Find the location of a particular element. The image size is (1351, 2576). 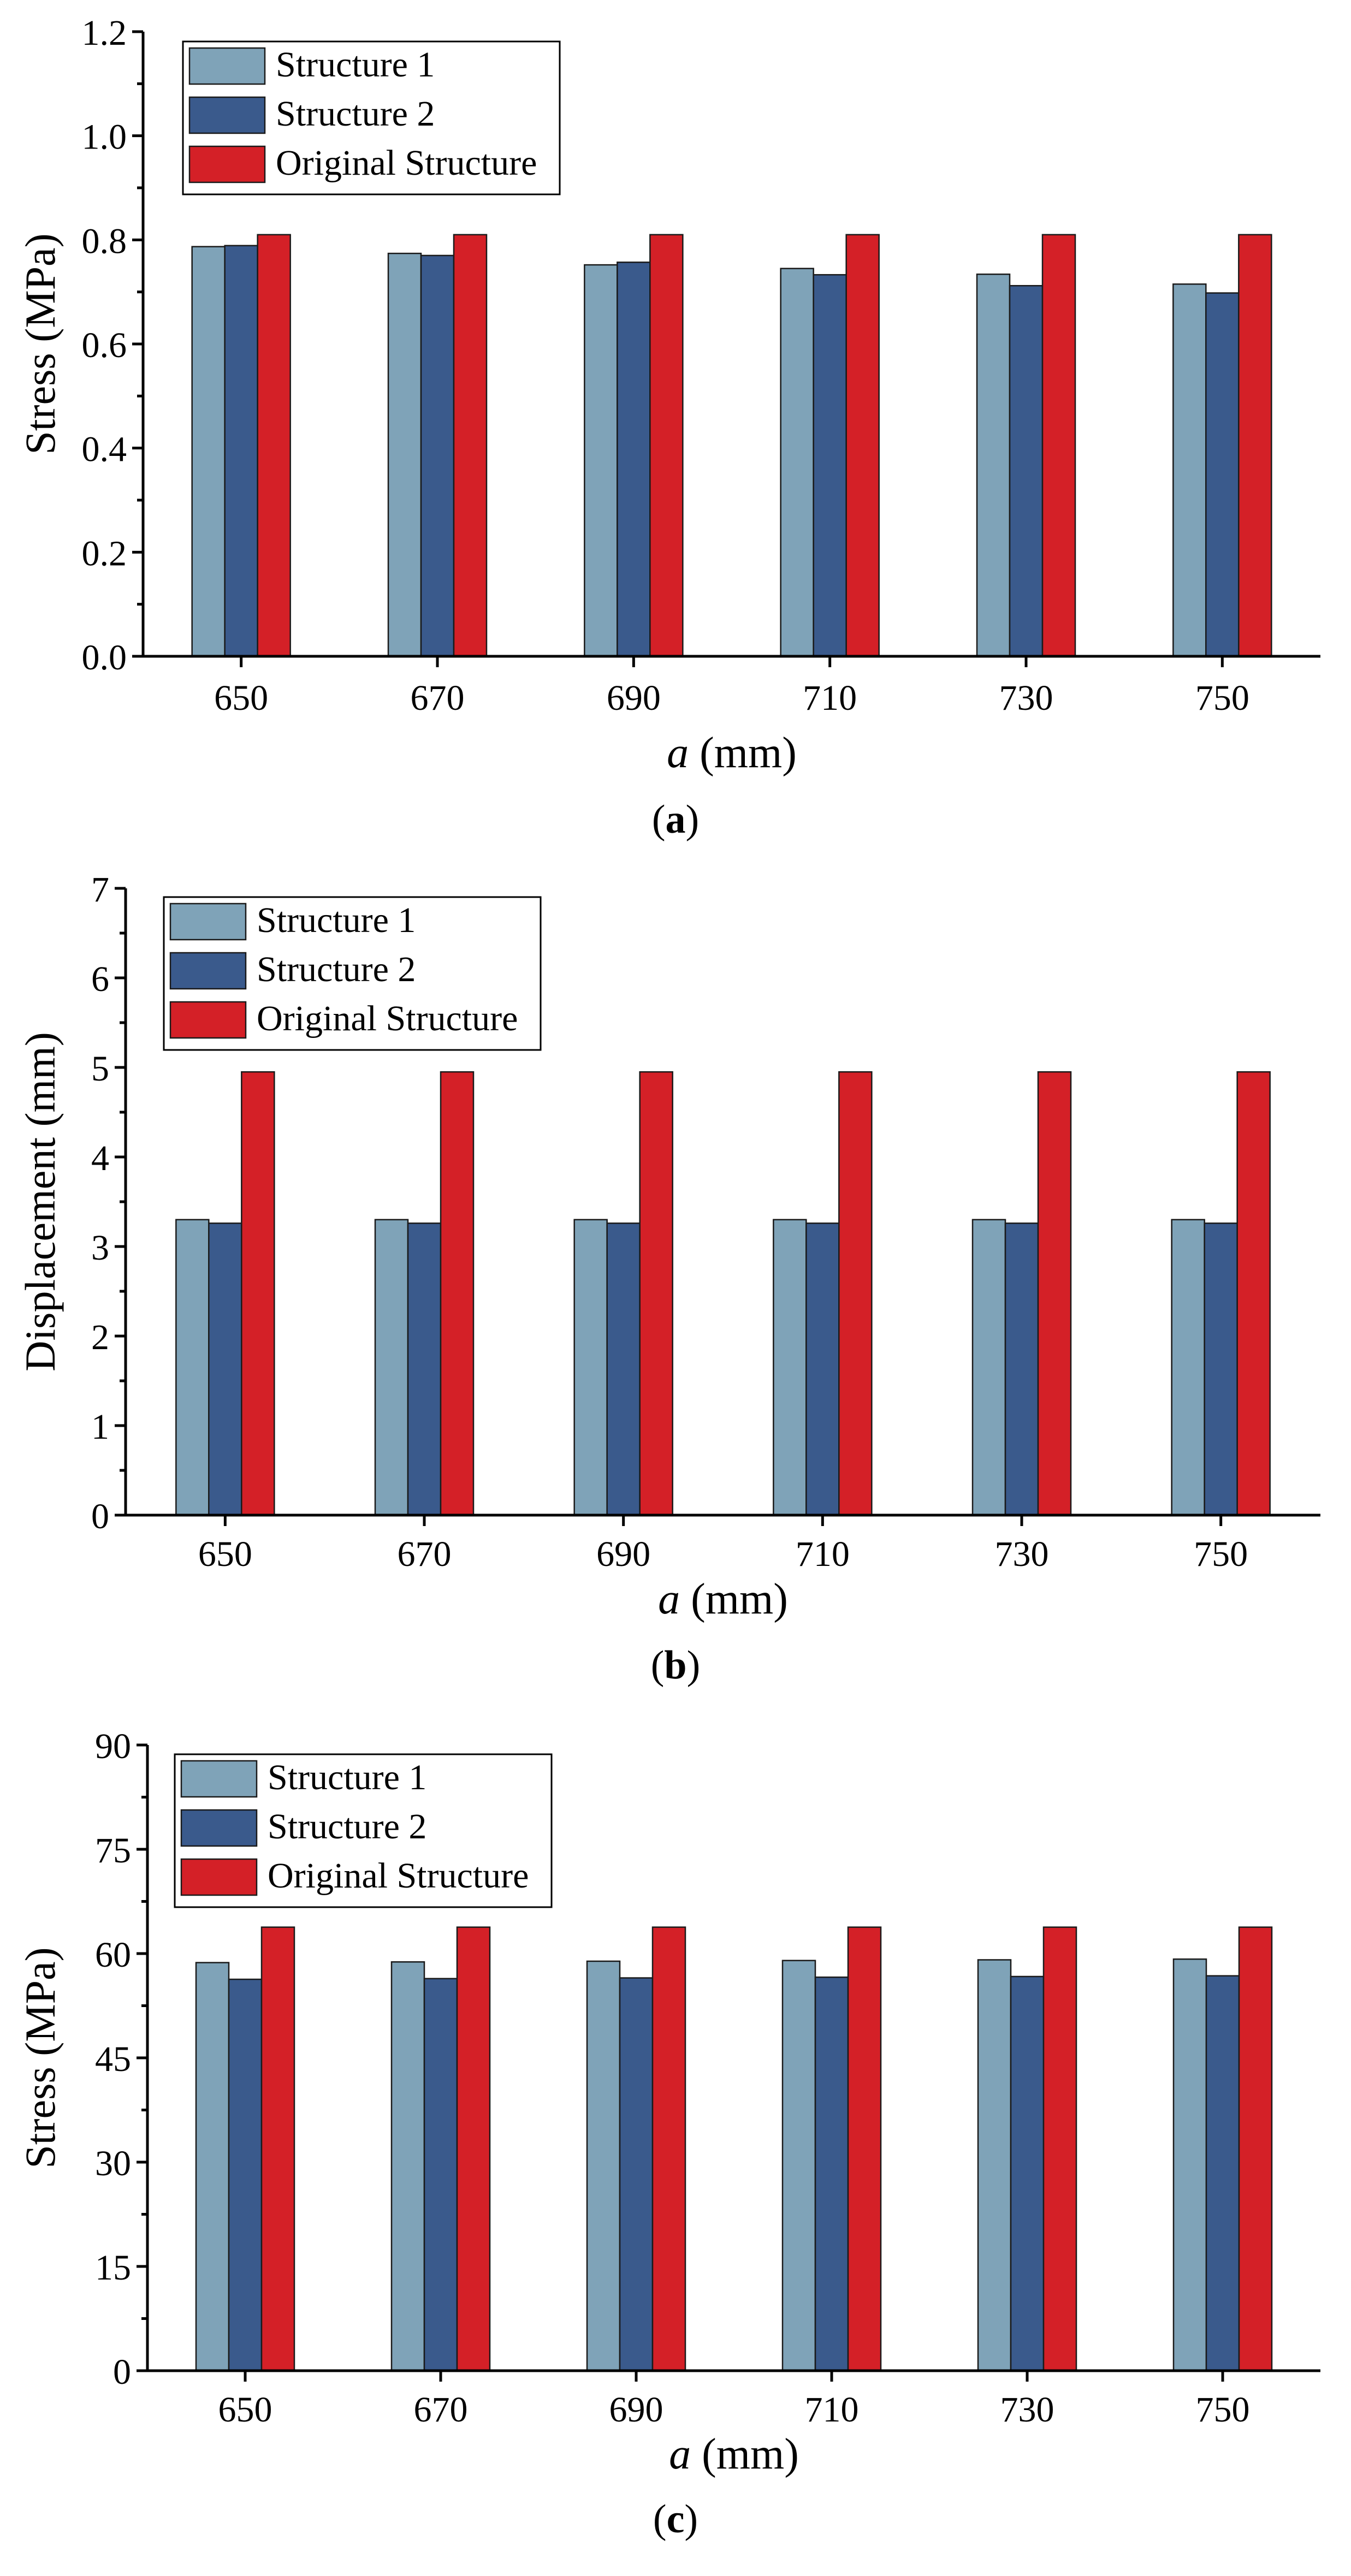

x-tick-label: 750 is located at coordinates (1222, 698).